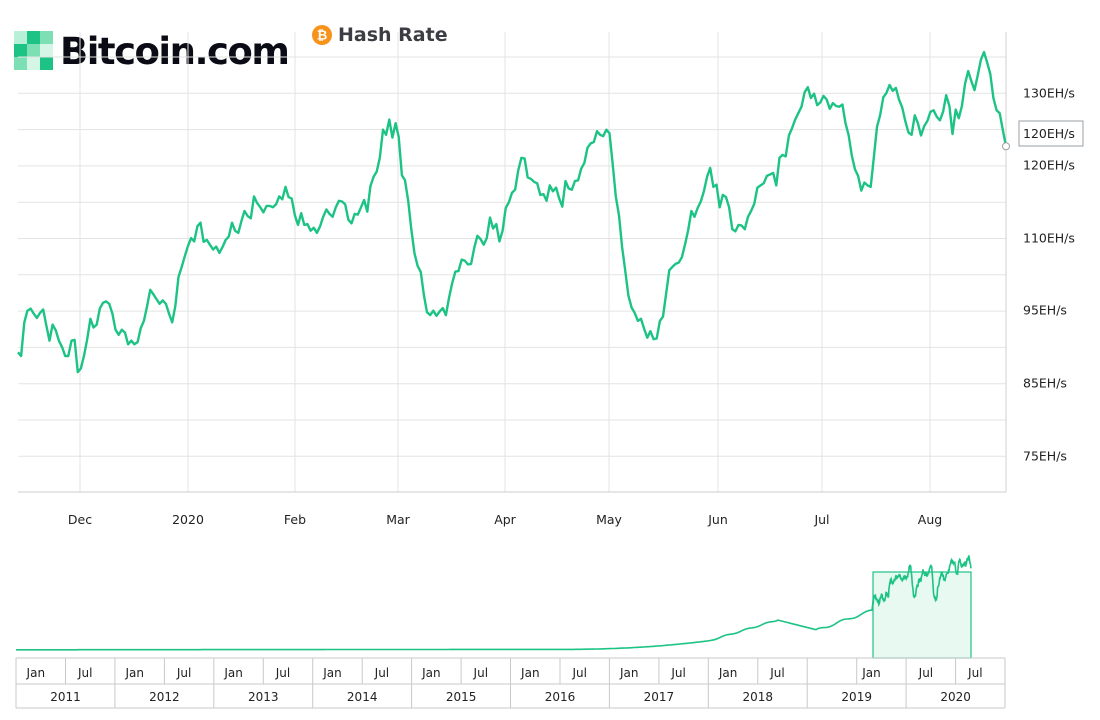 This screenshot has height=720, width=1100. I want to click on x-tick-label: Jun, so click(717, 519).